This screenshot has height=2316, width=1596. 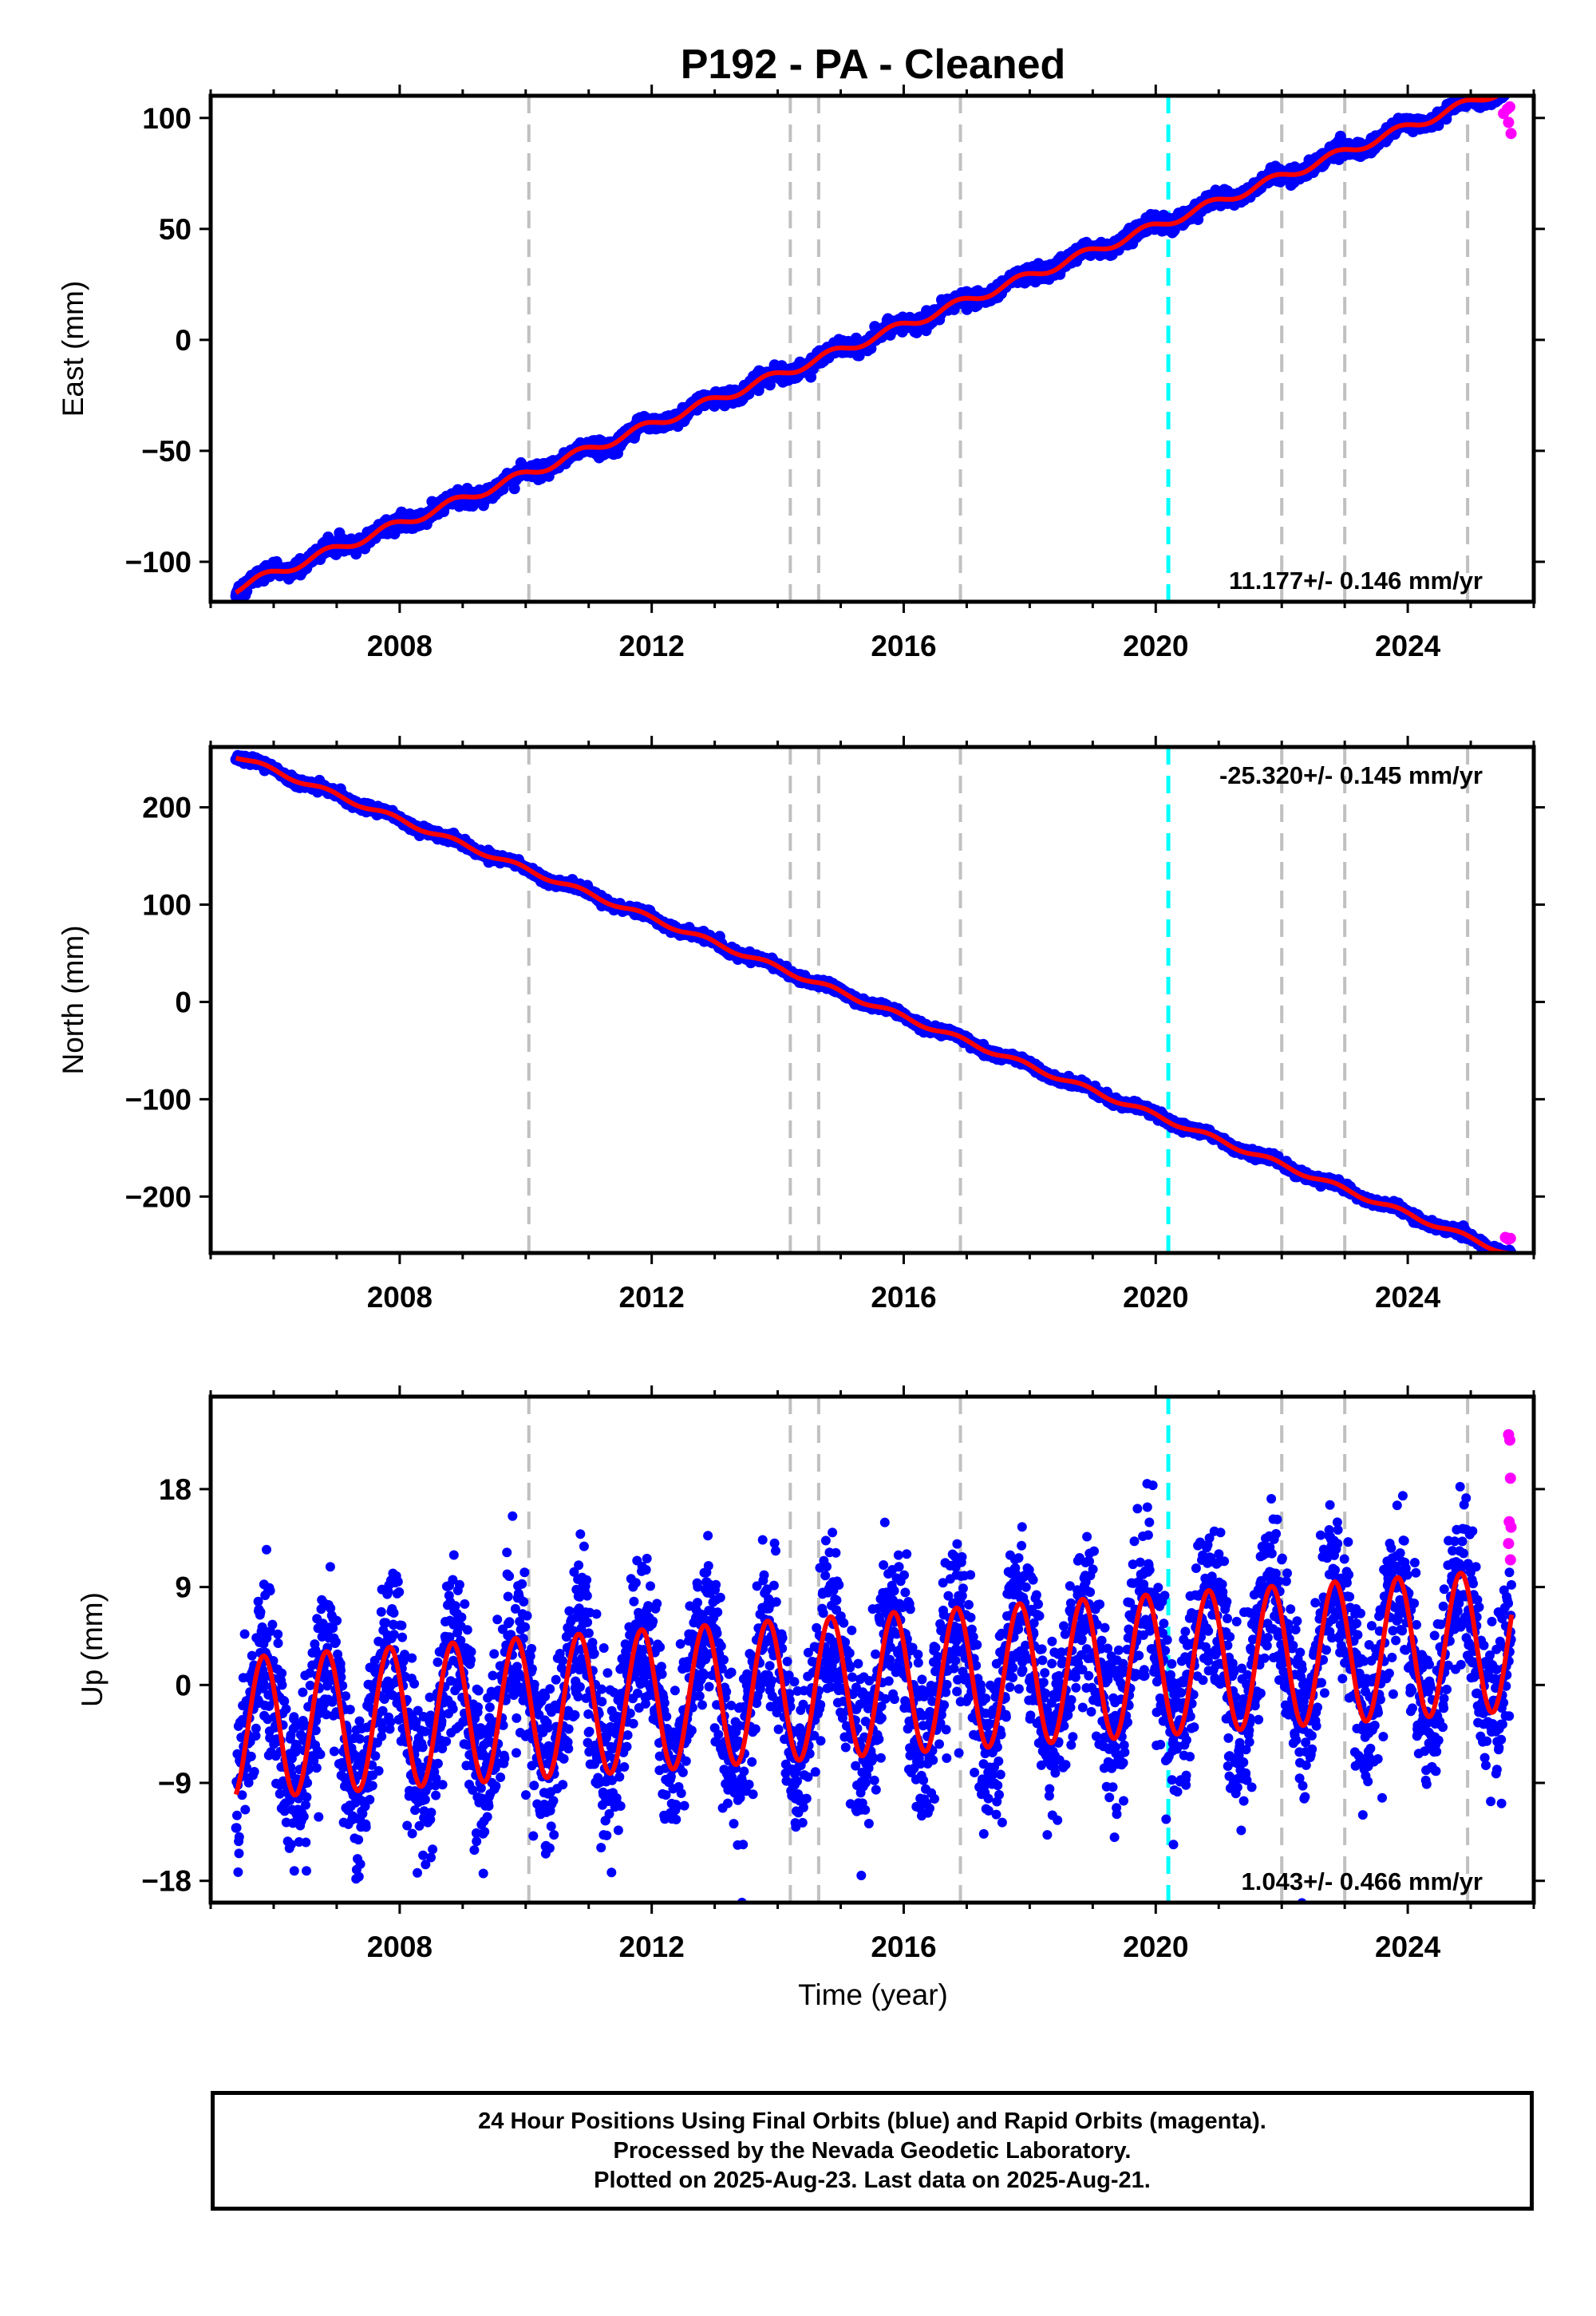 What do you see at coordinates (175, 229) in the screenshot?
I see `y-tick-label: 50` at bounding box center [175, 229].